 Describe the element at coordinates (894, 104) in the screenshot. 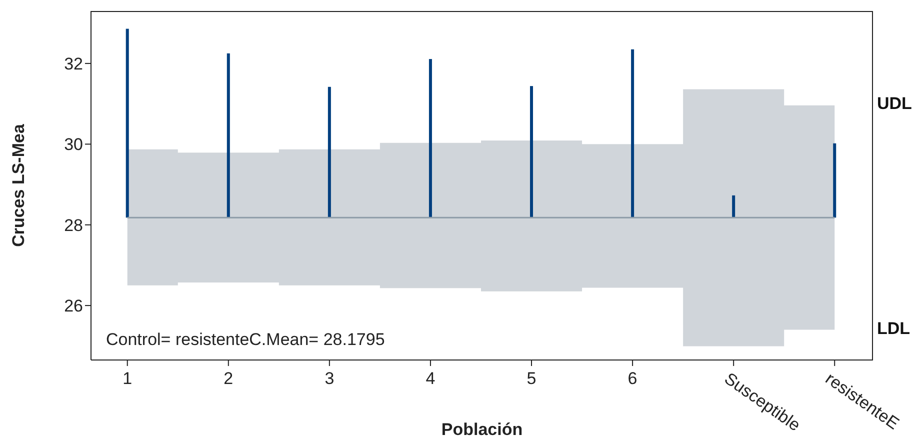

I see `text: UDL` at that location.